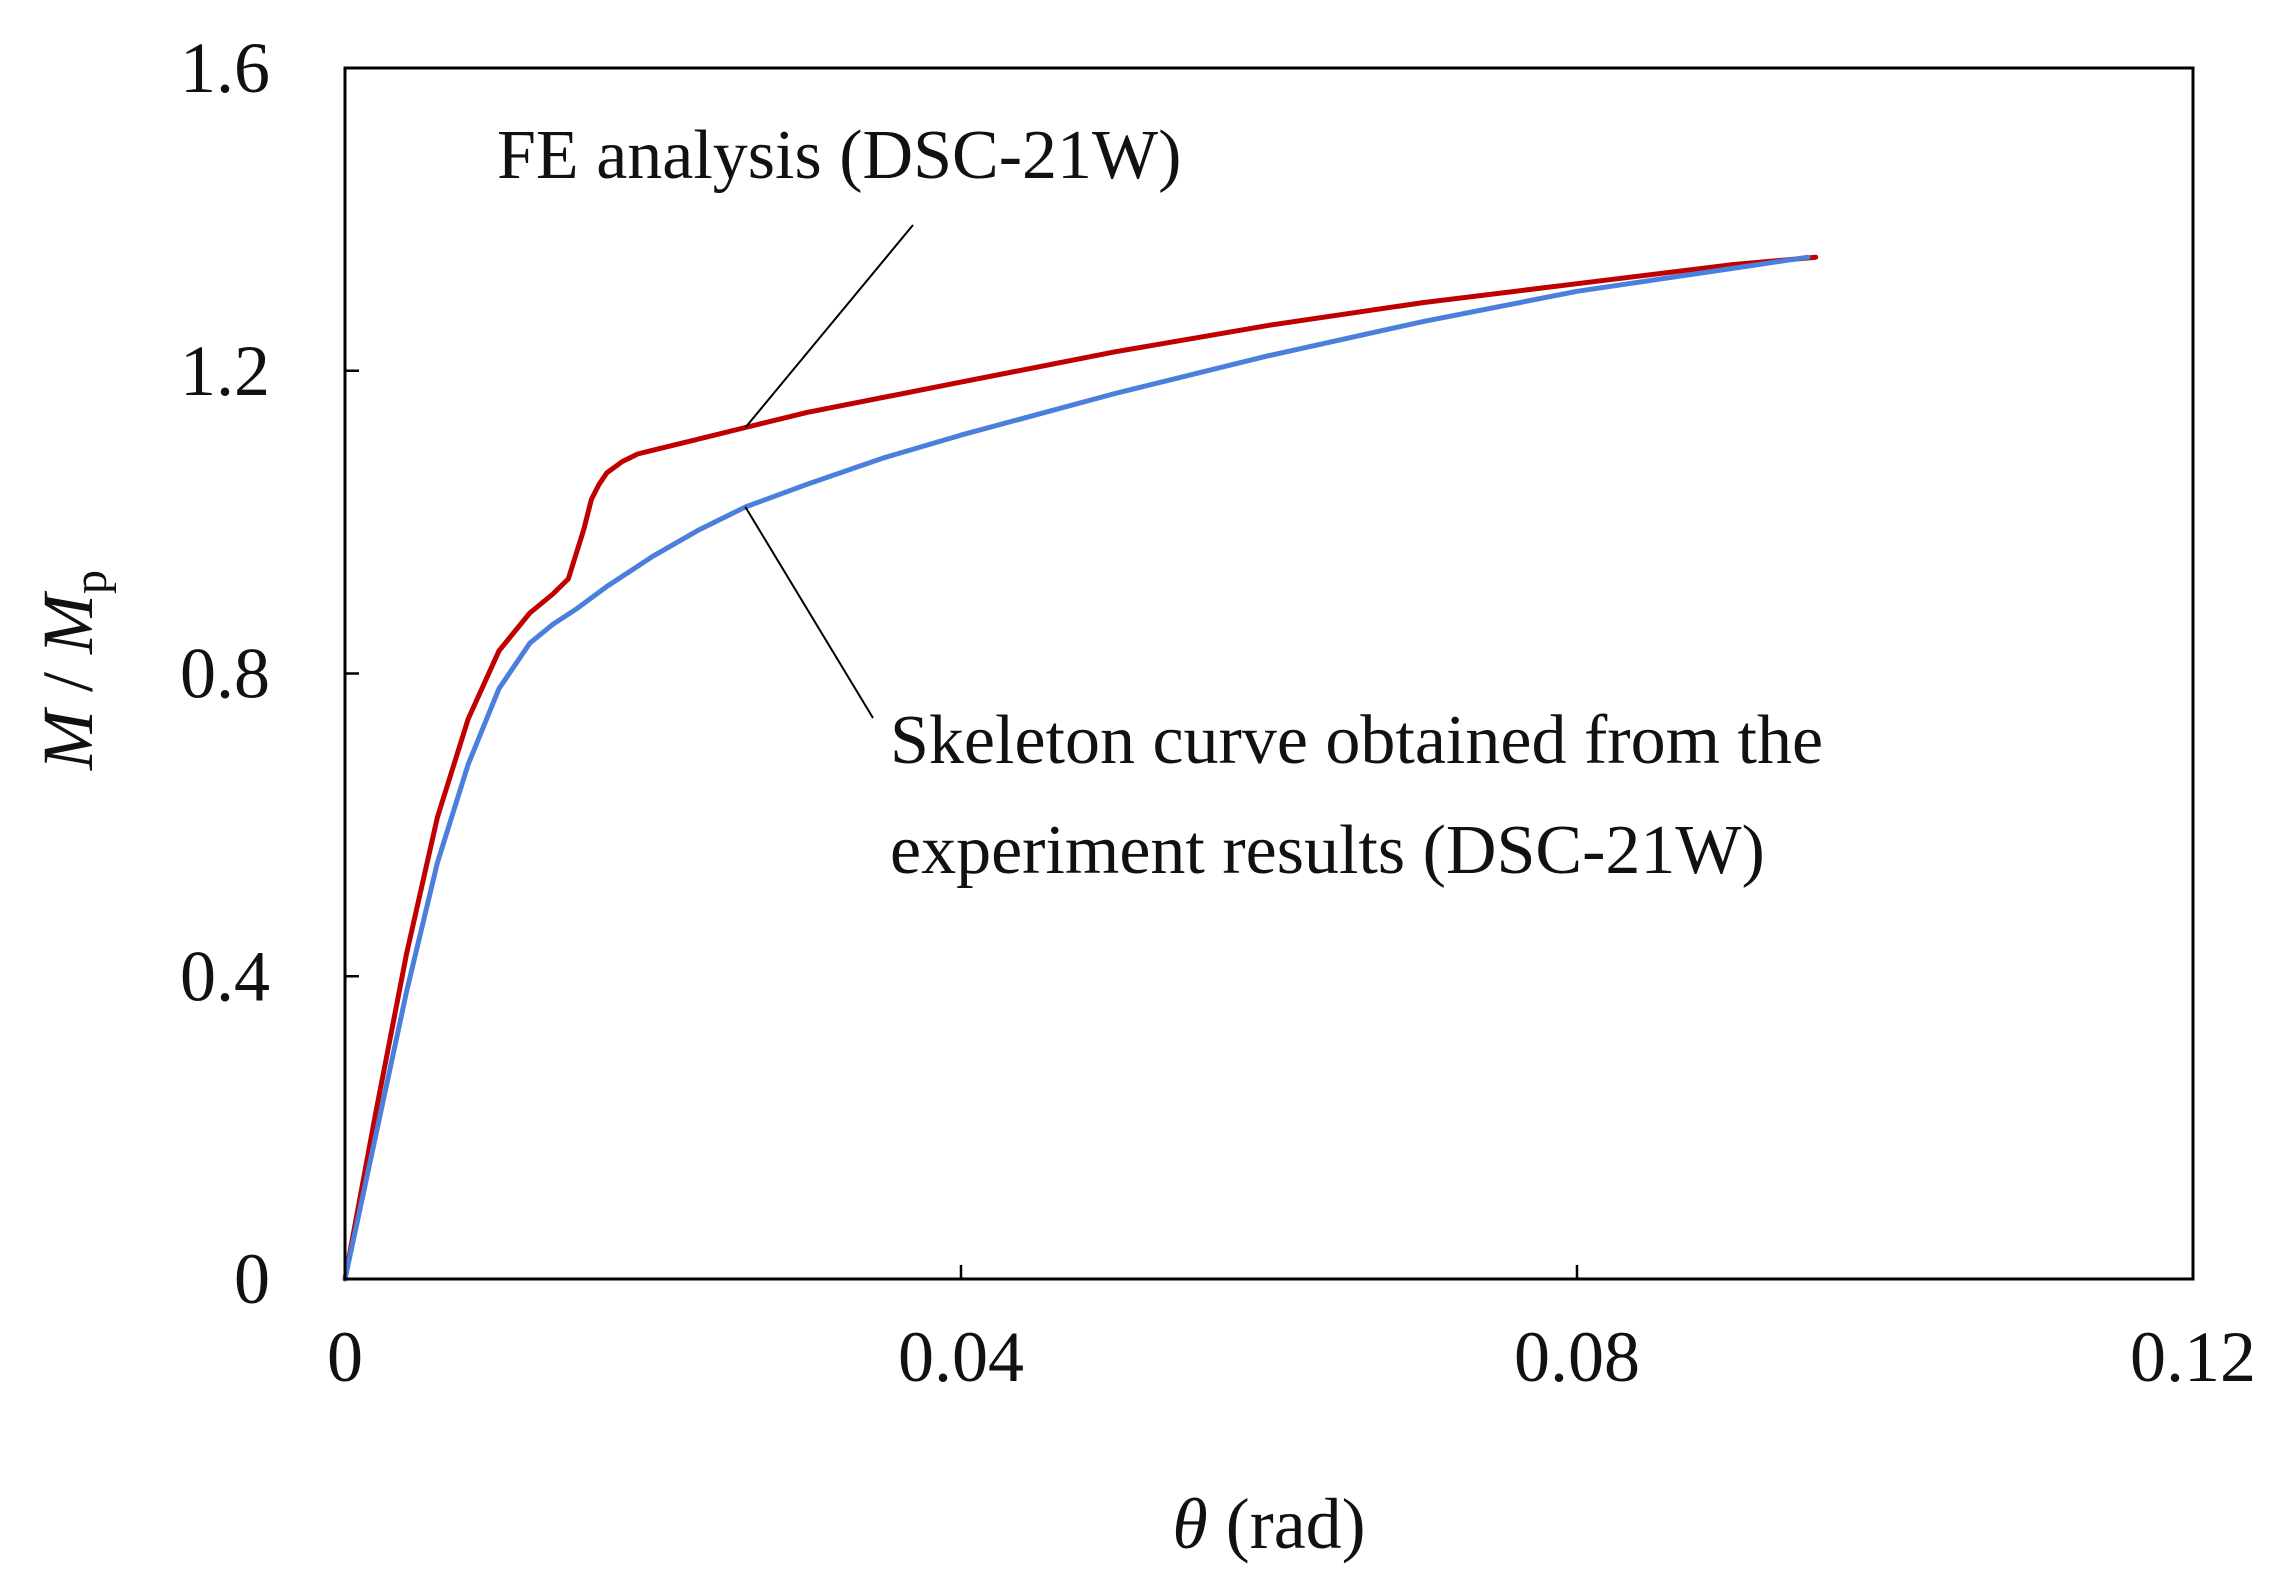 This screenshot has width=2278, height=1580. I want to click on y-tick-label-0: 0, so click(252, 1279).